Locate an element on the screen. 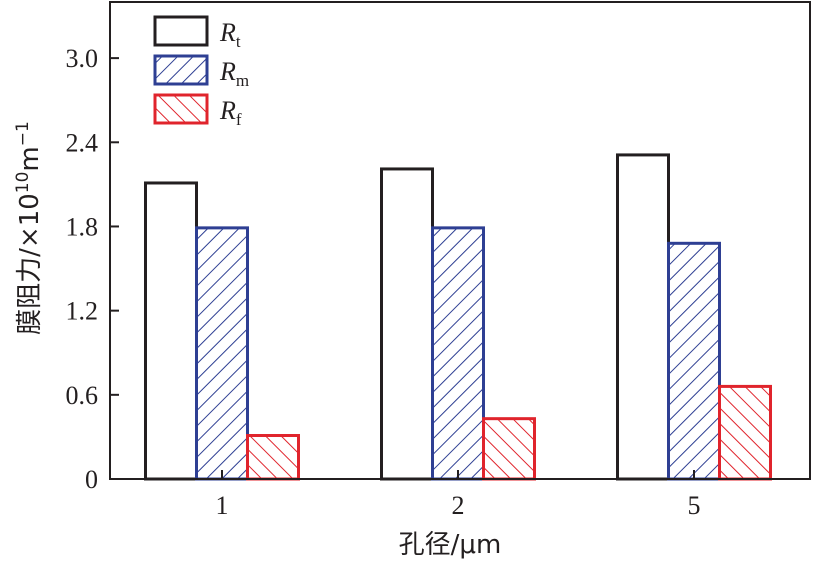  y-axis-label-main: 膜阻力/×10 is located at coordinates (30, 264).